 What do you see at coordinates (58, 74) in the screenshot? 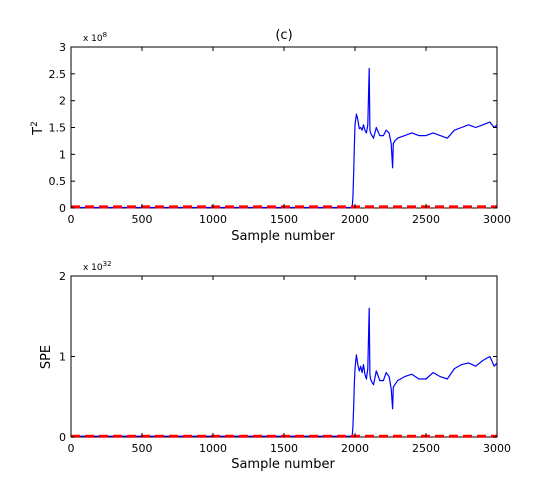
I see `t2-y-tick-label: 2.5` at bounding box center [58, 74].